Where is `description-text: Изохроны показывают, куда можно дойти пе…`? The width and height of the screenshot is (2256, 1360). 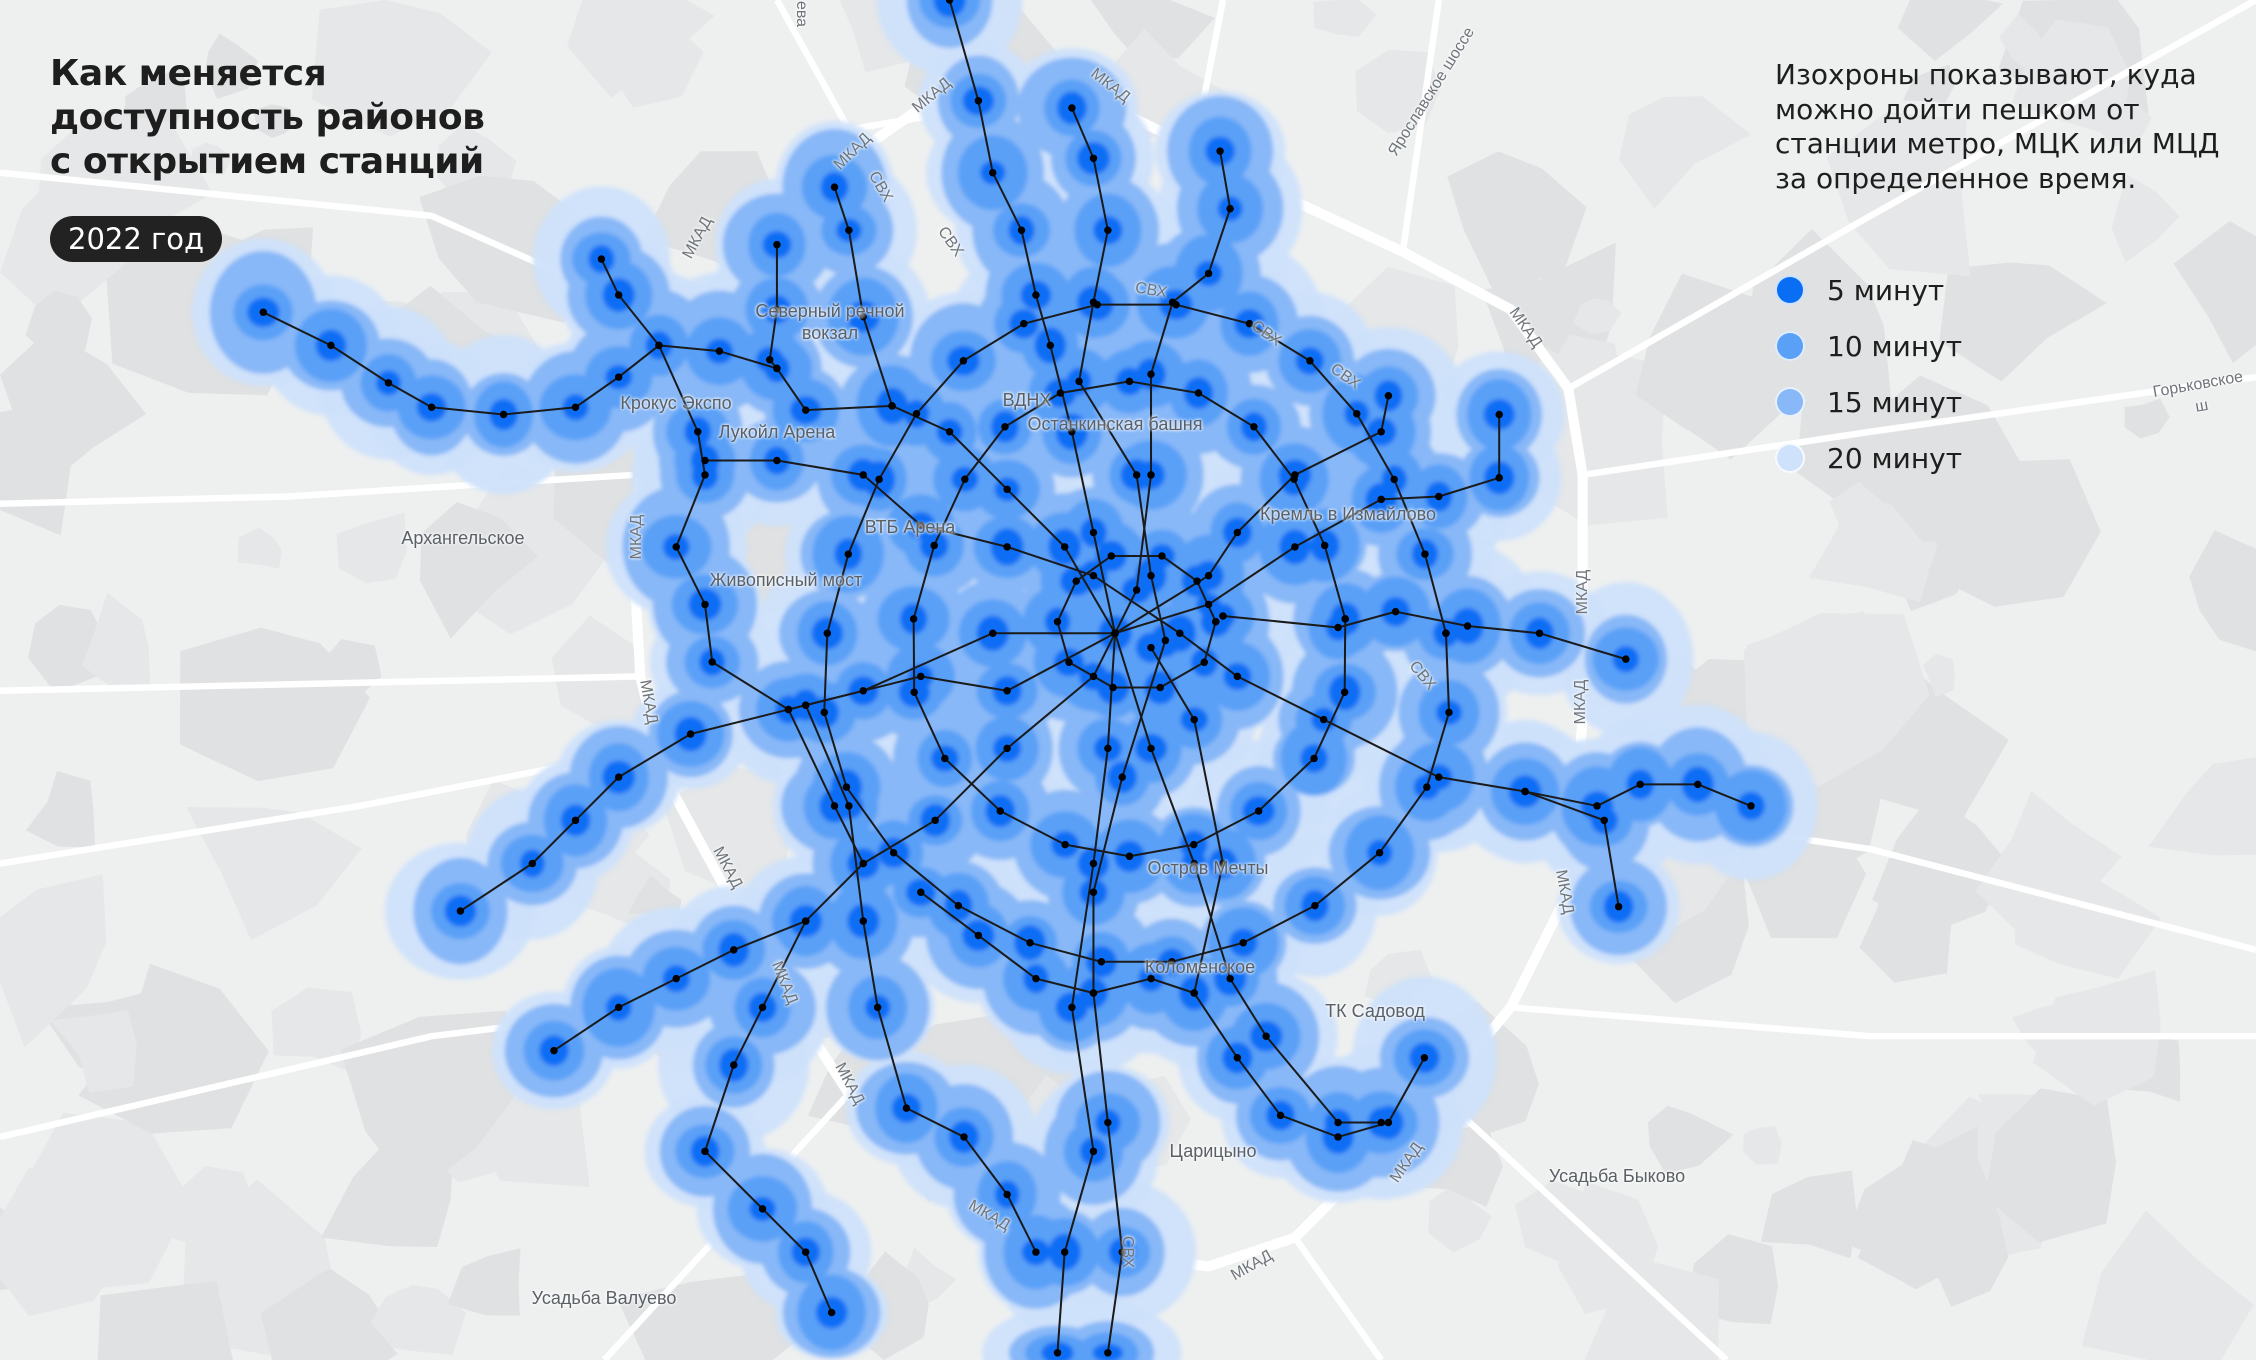
description-text: Изохроны показывают, куда можно дойти пе… is located at coordinates (1997, 126).